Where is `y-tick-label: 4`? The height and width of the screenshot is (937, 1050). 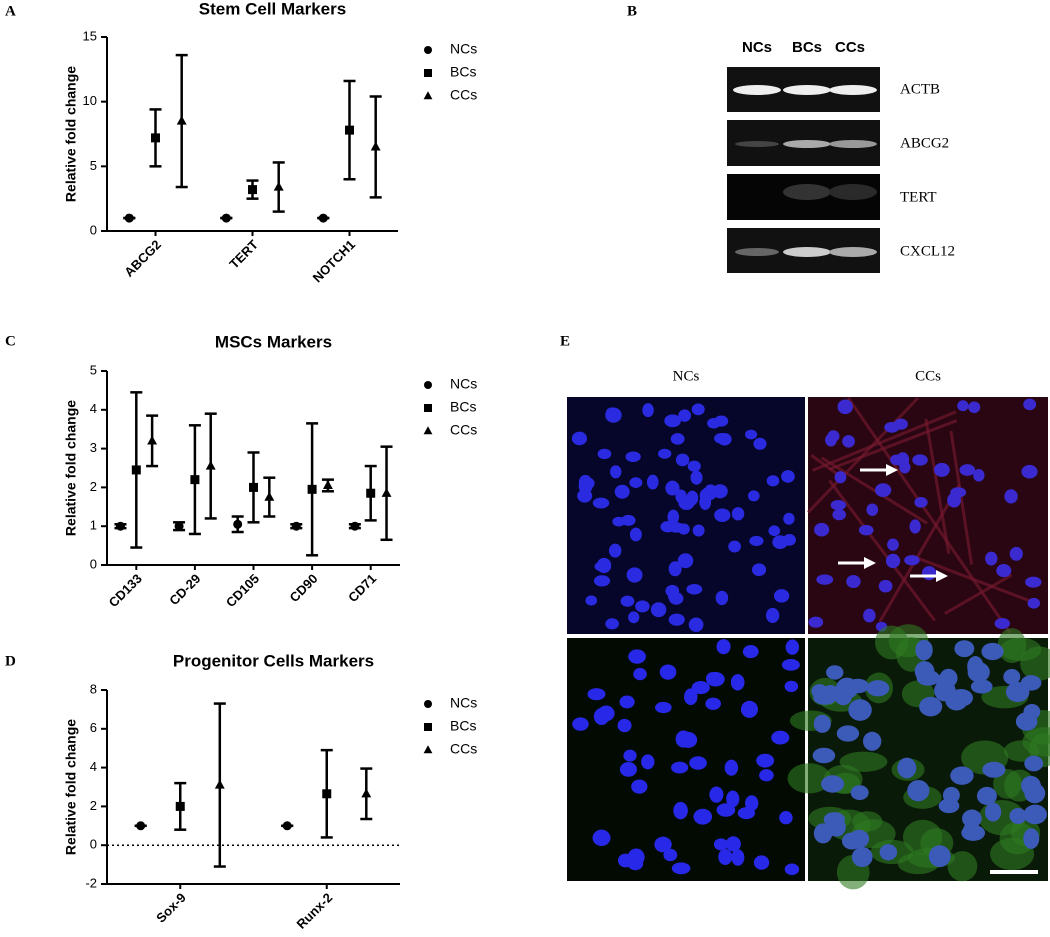 y-tick-label: 4 is located at coordinates (93, 766).